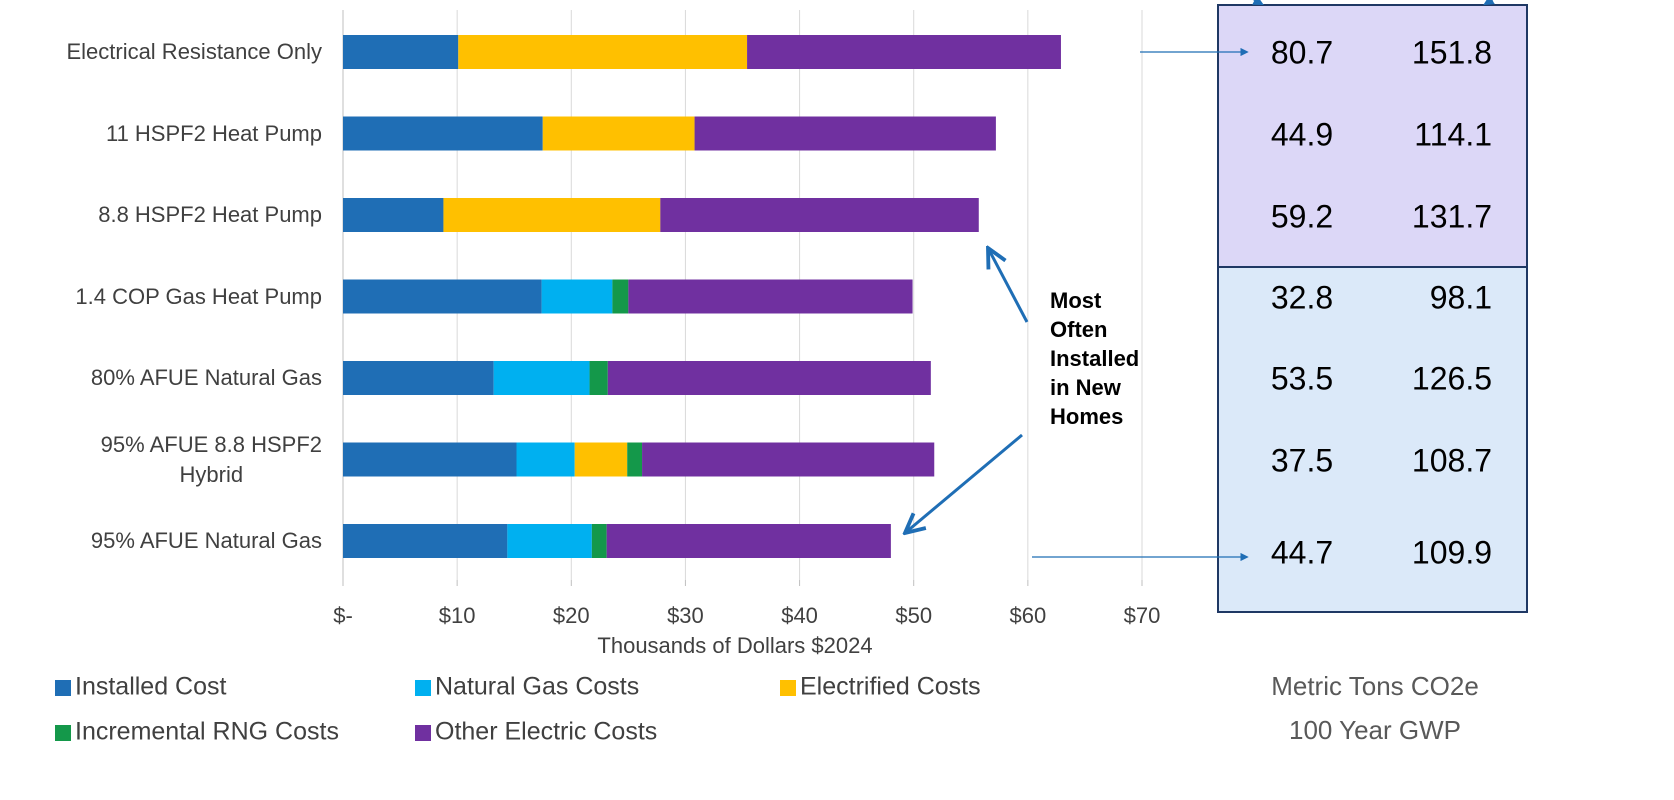 This screenshot has height=800, width=1674. Describe the element at coordinates (206, 377) in the screenshot. I see `y-tick-label: 80% AFUE Natural Gas` at that location.